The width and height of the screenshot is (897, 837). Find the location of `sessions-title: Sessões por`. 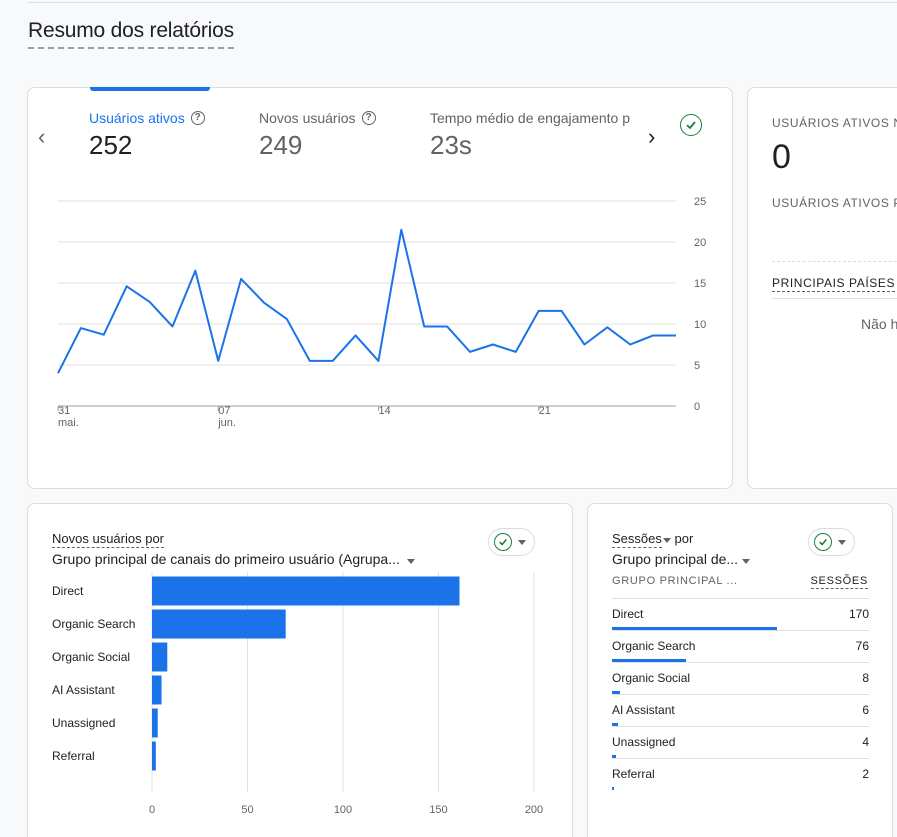

sessions-title: Sessões por is located at coordinates (653, 539).